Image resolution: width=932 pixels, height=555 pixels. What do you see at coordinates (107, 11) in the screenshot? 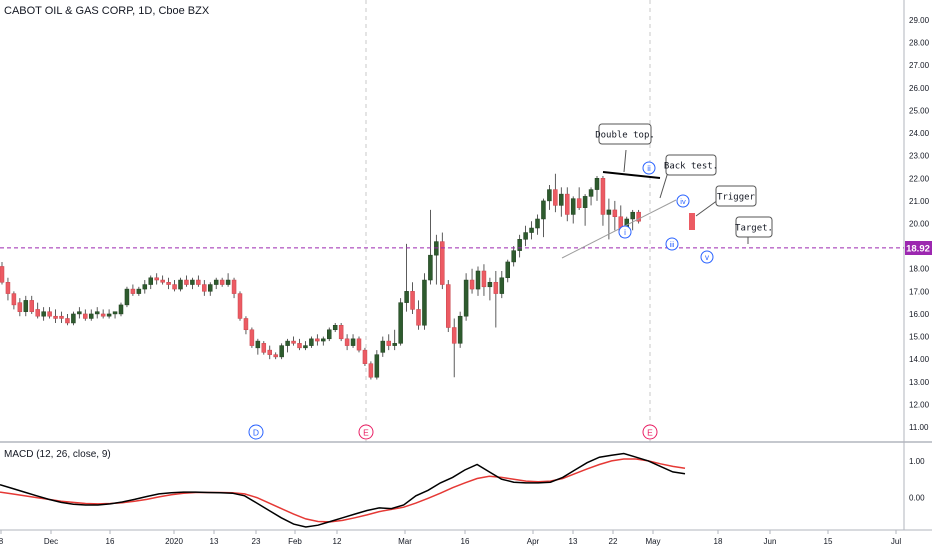
I see `chart-title: CABOT OIL & GAS CORP, 1D, Cboe BZX` at bounding box center [107, 11].